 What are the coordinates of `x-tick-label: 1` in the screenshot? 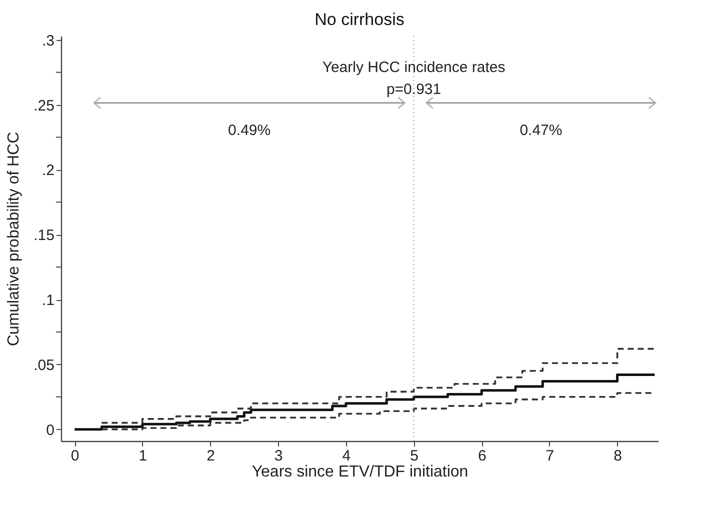 It's located at (143, 456).